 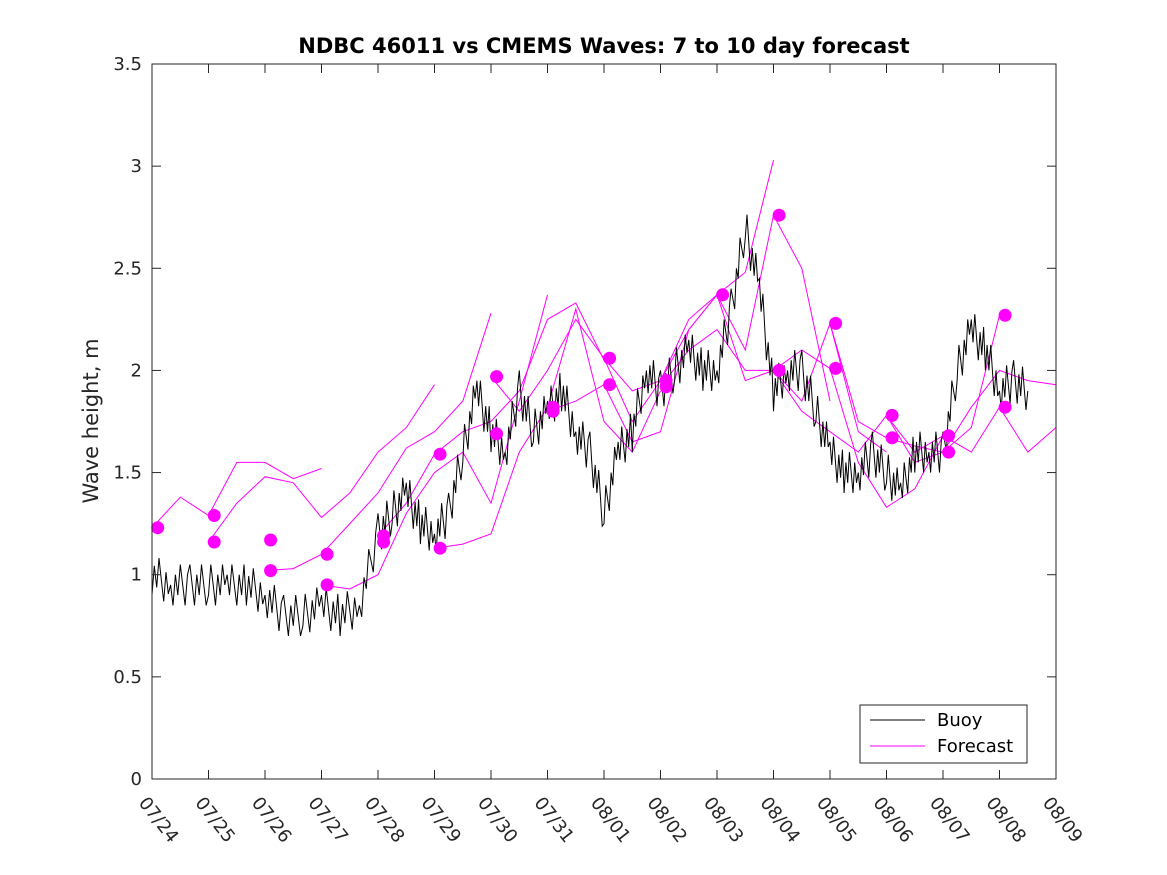 What do you see at coordinates (127, 677) in the screenshot?
I see `y-tick-label: 0.5` at bounding box center [127, 677].